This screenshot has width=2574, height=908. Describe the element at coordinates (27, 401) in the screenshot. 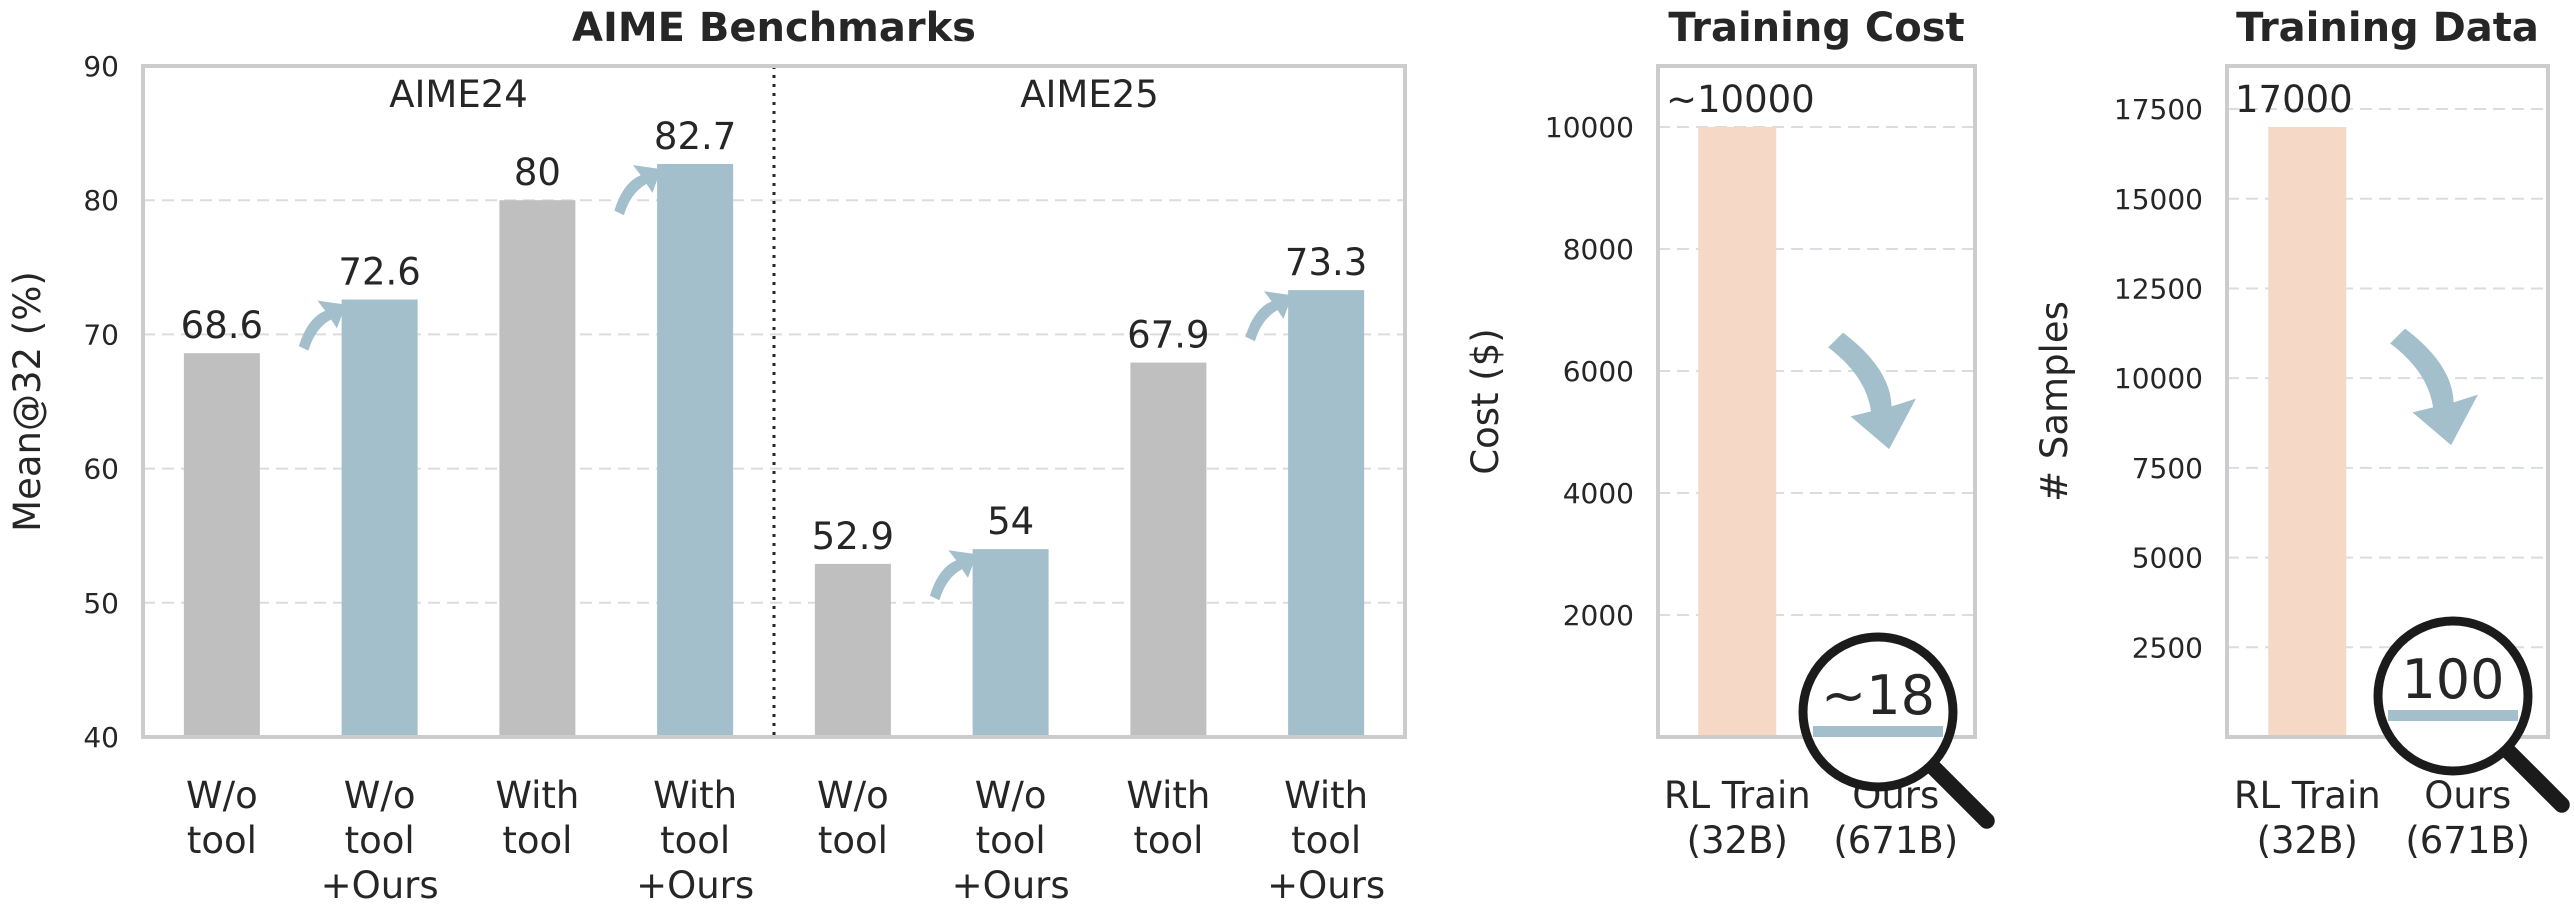

I see `y-axis-label: Mean@32 (%)` at that location.